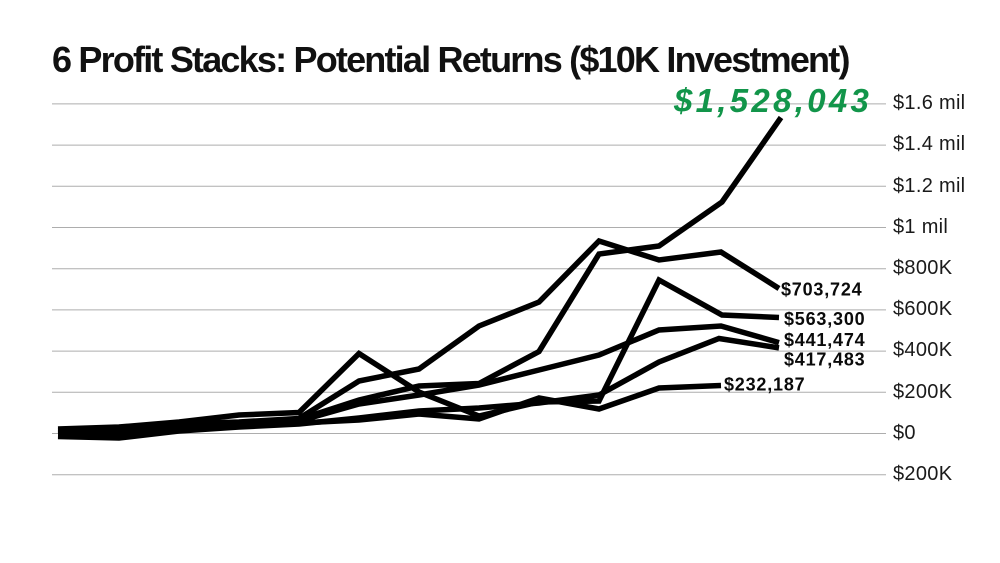  Describe the element at coordinates (821, 290) in the screenshot. I see `svg-text: $703,724` at that location.